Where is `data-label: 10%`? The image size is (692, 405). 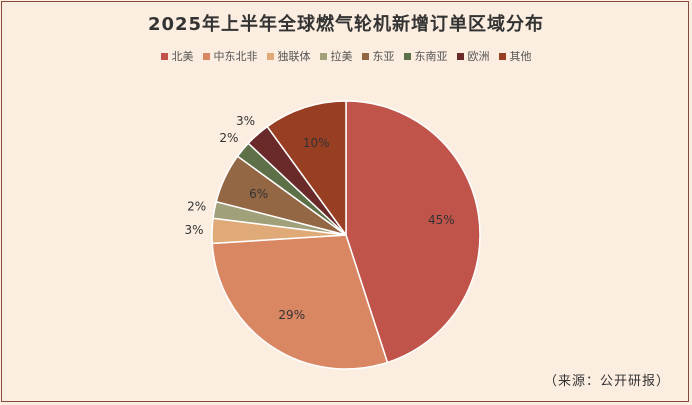 data-label: 10% is located at coordinates (316, 143).